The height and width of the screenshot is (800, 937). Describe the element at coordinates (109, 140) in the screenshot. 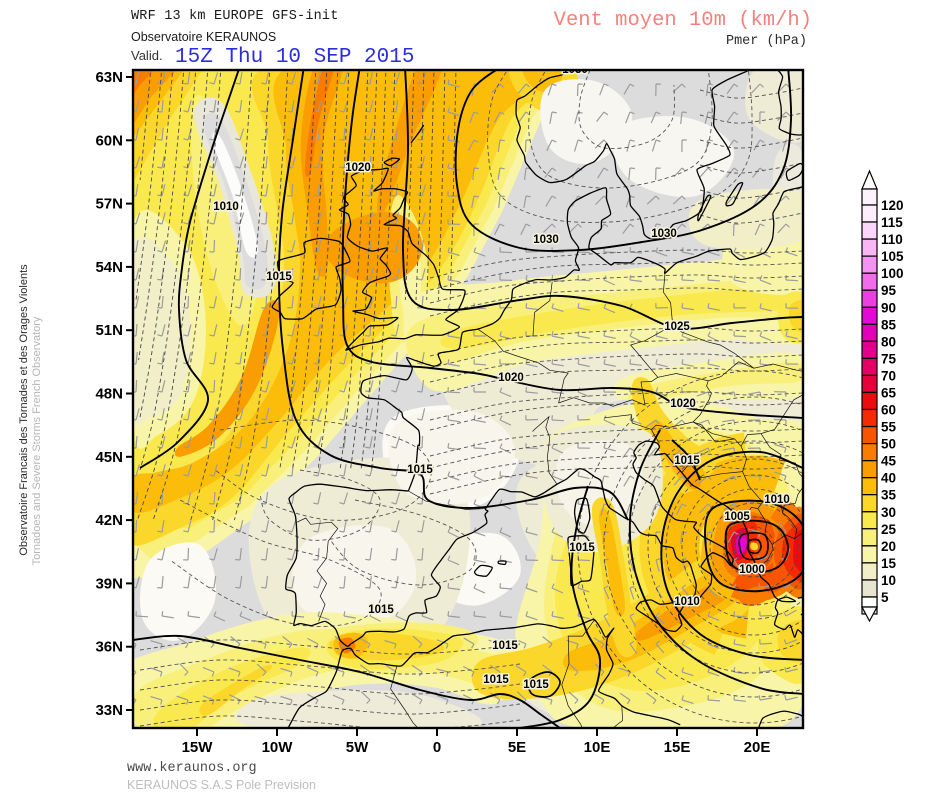

I see `svg-text: 60N` at that location.